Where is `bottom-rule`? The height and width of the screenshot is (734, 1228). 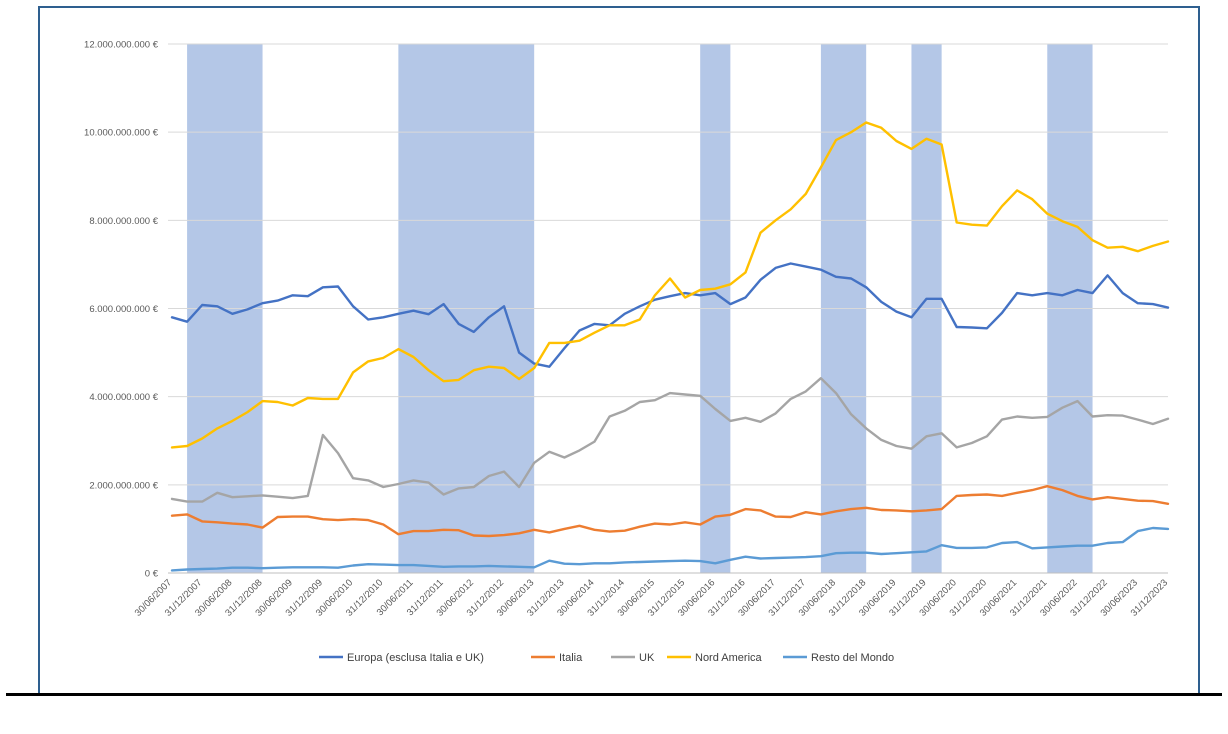 bottom-rule is located at coordinates (614, 694).